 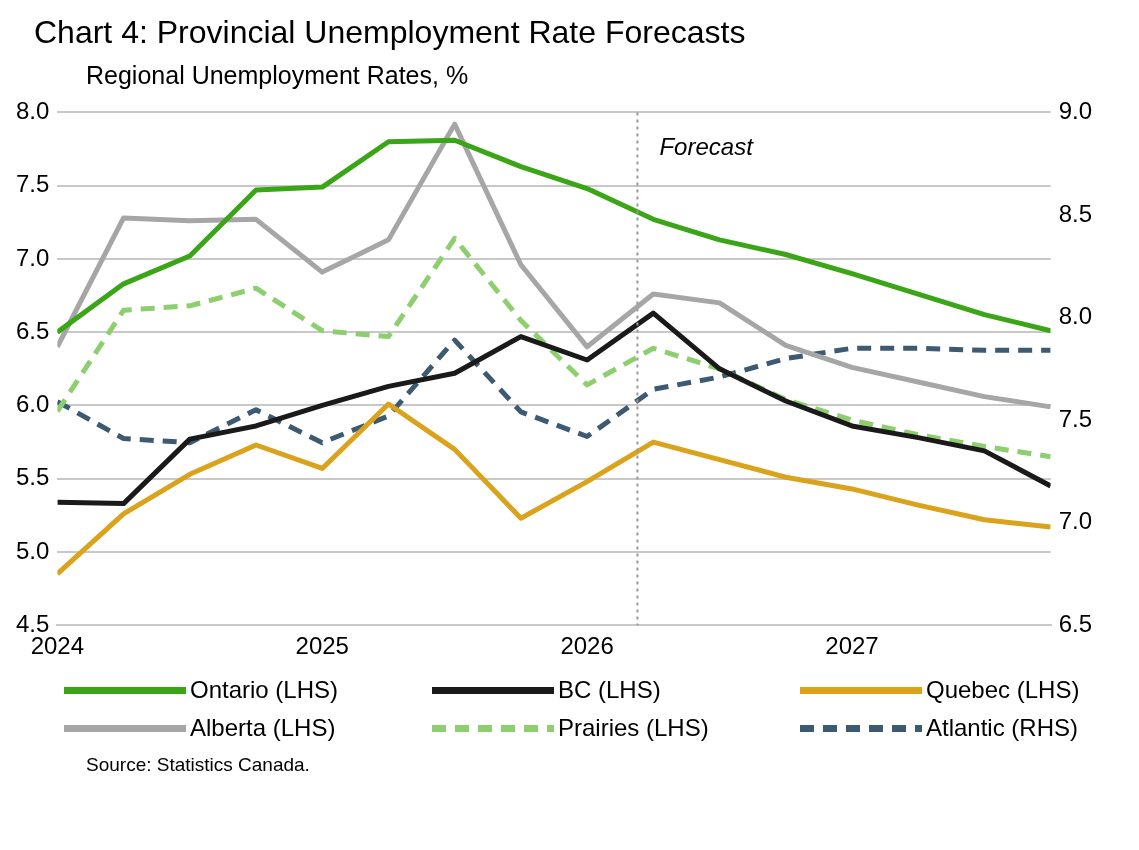 I want to click on y2-tick-label: 7.0, so click(x=1075, y=521).